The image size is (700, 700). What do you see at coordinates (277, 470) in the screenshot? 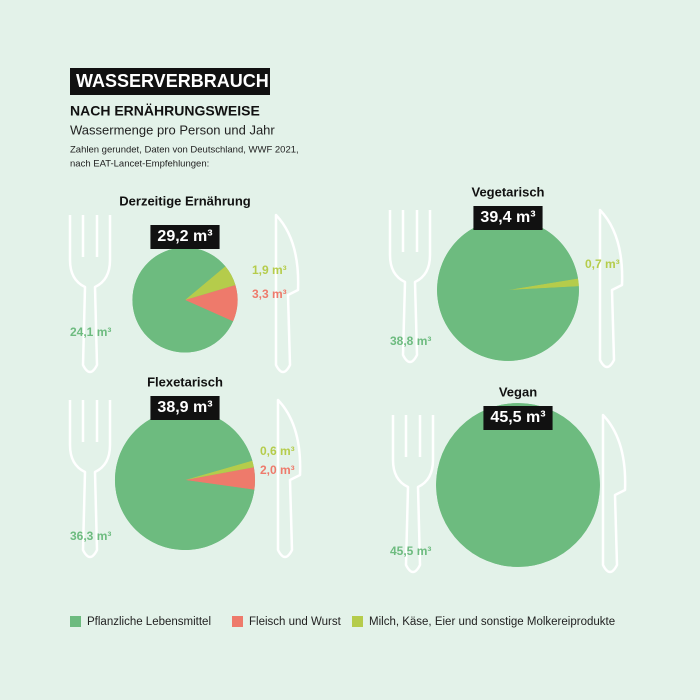
I see `value-label: 2,0 m³` at bounding box center [277, 470].